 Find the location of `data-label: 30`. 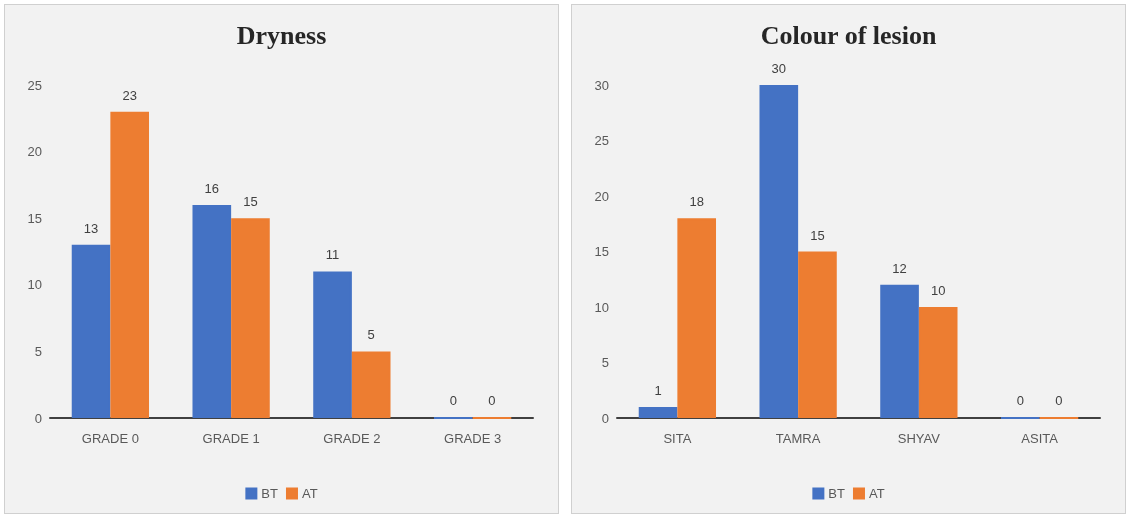

data-label: 30 is located at coordinates (779, 68).